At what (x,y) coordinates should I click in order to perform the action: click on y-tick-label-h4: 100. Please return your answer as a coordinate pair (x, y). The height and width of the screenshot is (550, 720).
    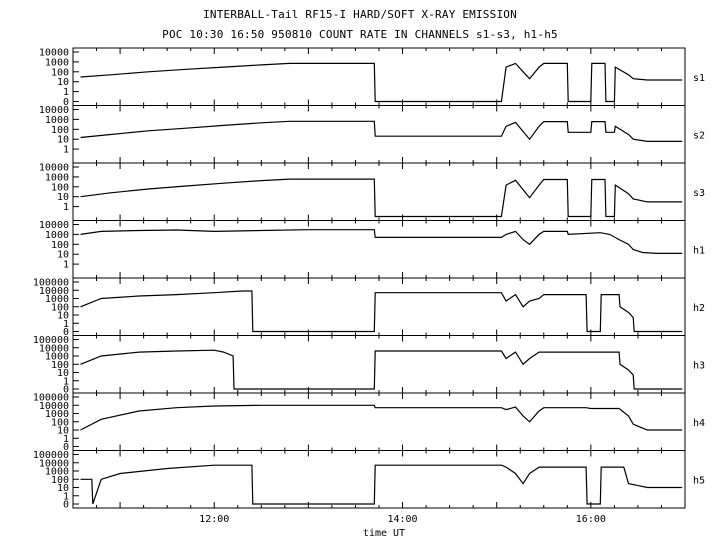
    Looking at the image, I should click on (60, 422).